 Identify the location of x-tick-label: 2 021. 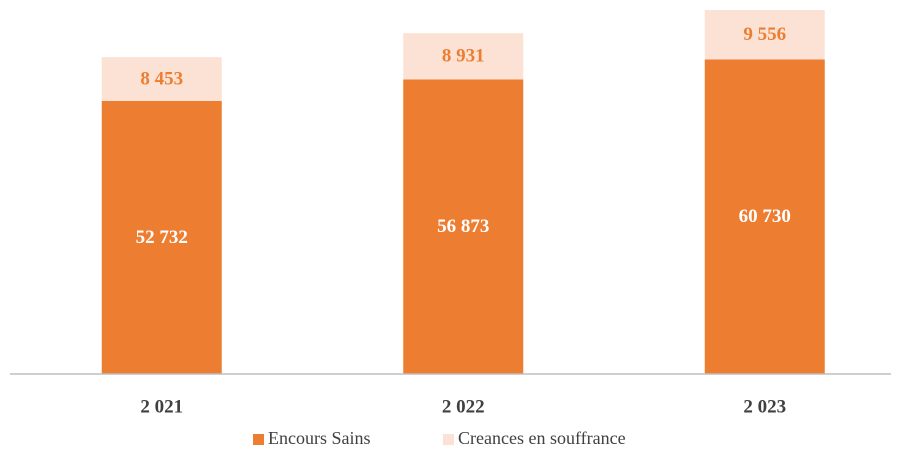
(161, 406).